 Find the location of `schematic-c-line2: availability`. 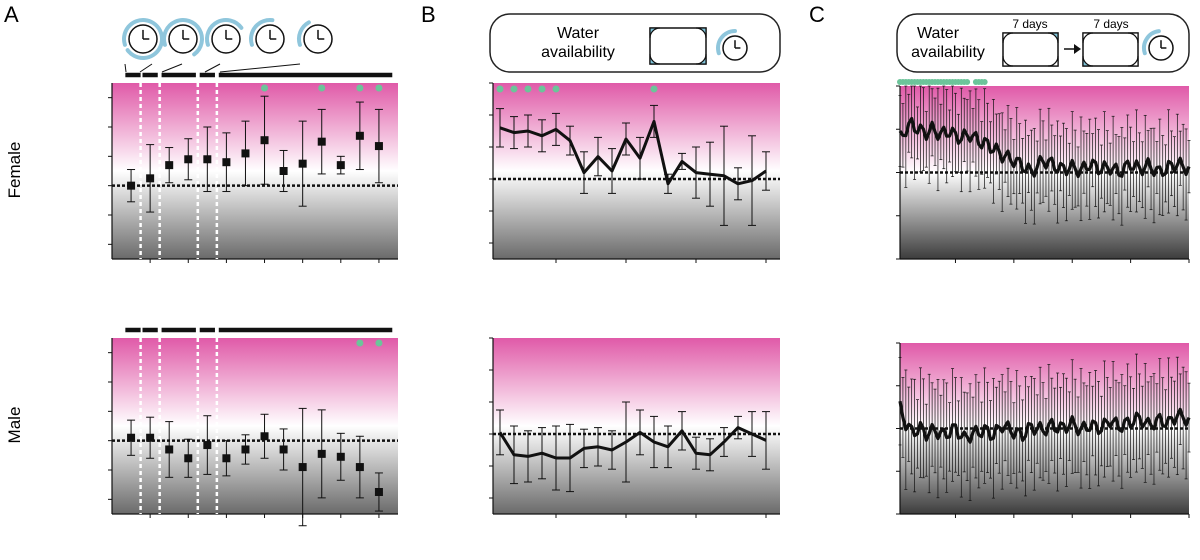

schematic-c-line2: availability is located at coordinates (948, 52).